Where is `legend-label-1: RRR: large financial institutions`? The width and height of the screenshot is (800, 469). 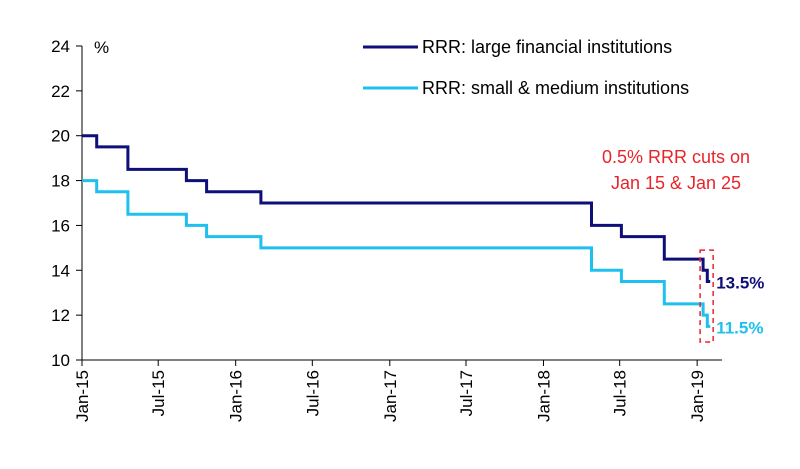
legend-label-1: RRR: large financial institutions is located at coordinates (547, 47).